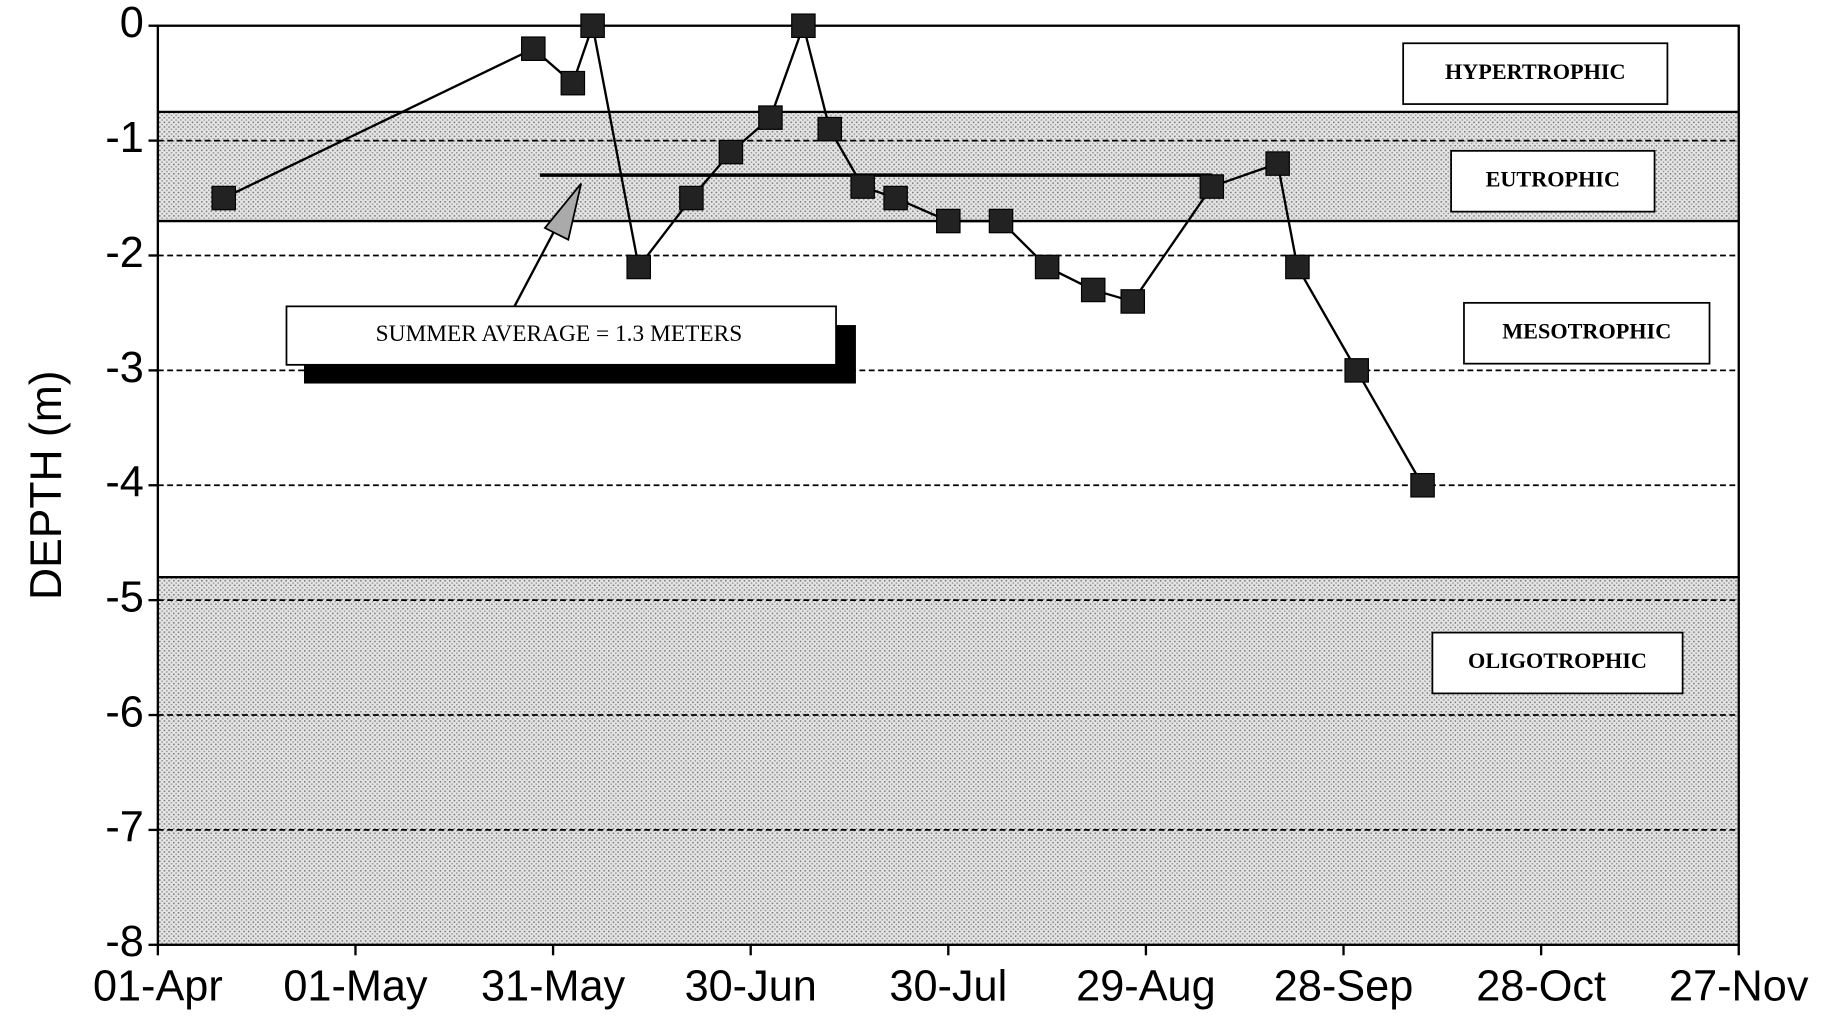 This screenshot has width=1830, height=1022. What do you see at coordinates (124, 827) in the screenshot?
I see `y-tick-label: -7` at bounding box center [124, 827].